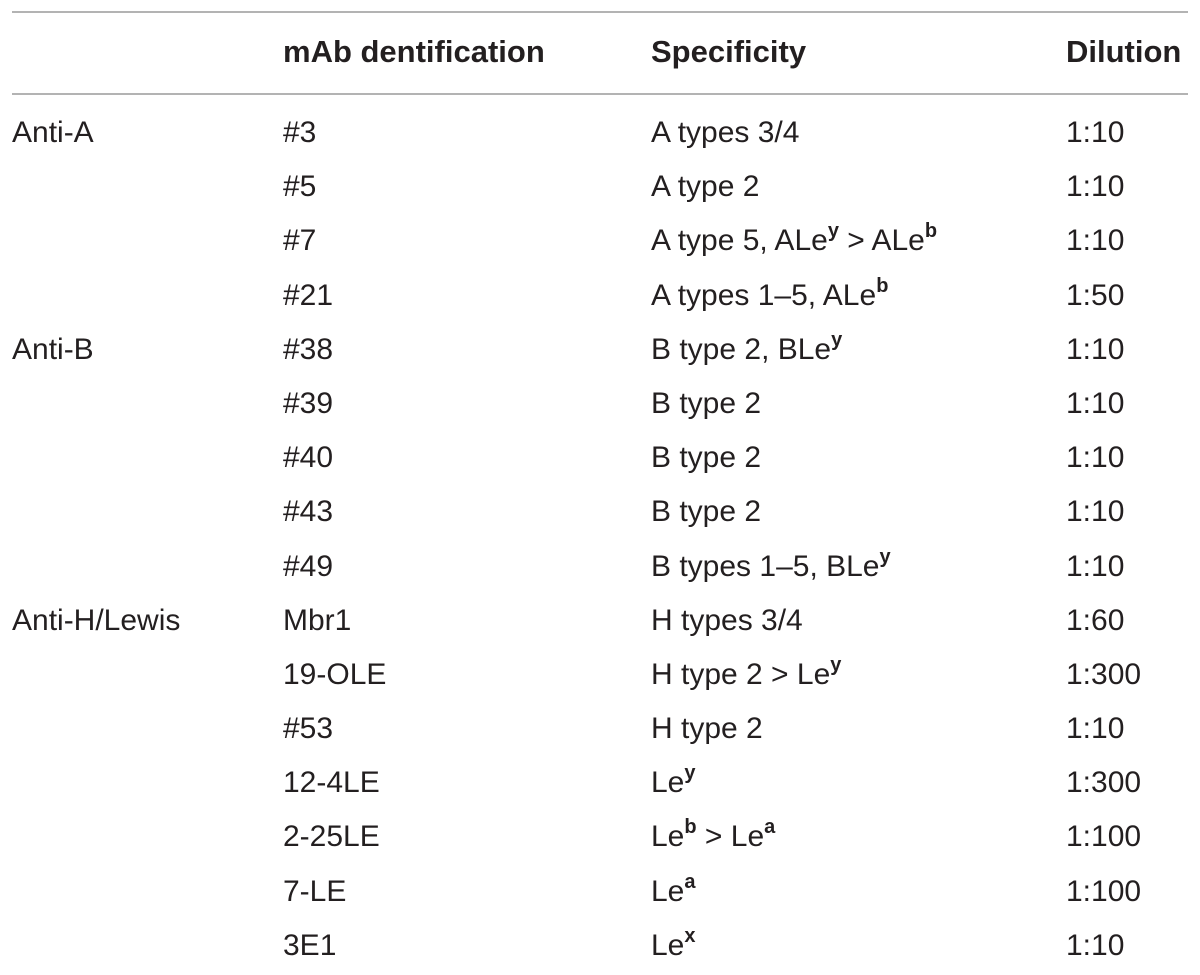 This screenshot has width=1200, height=975. Describe the element at coordinates (300, 132) in the screenshot. I see `cell-mab: #3` at that location.